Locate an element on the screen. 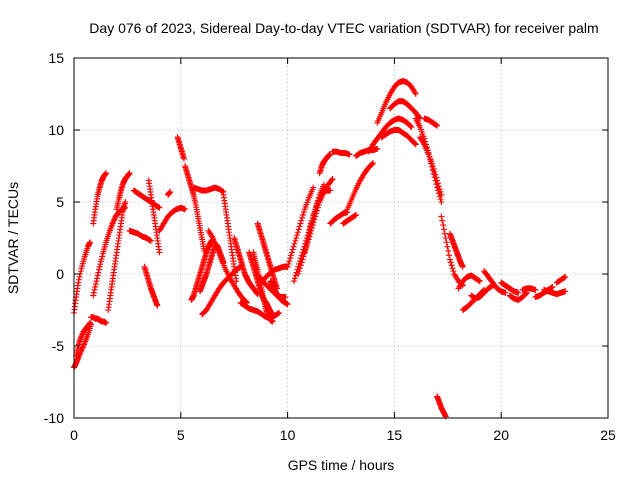 The image size is (640, 480). y-axis-label: SDTVAR / TECUs is located at coordinates (13, 238).